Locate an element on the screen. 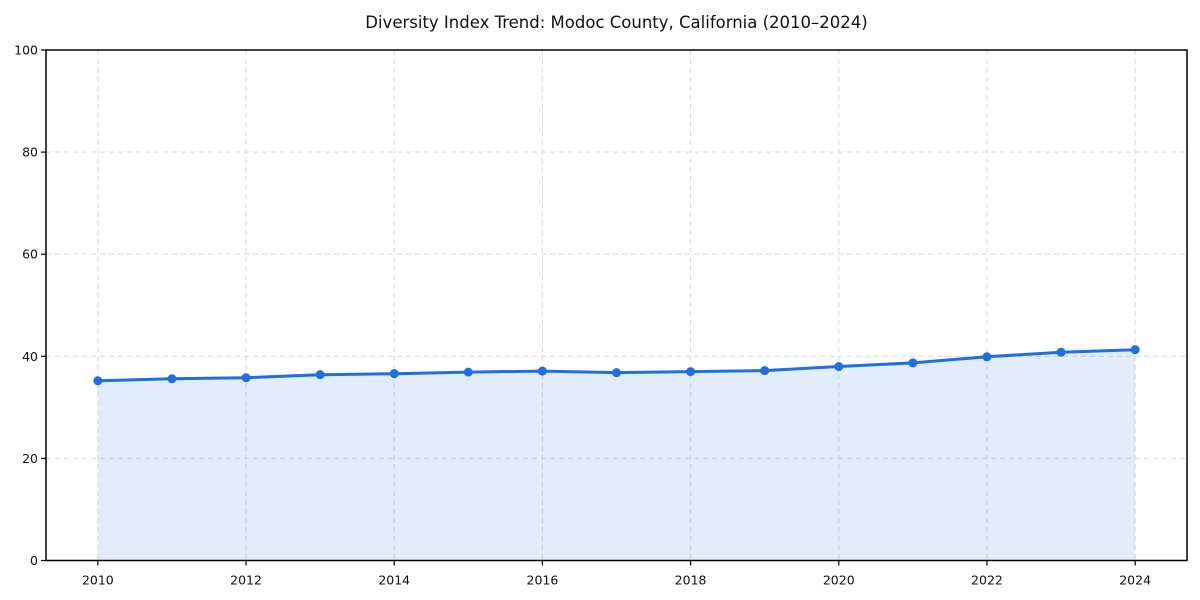  data-point-2017 is located at coordinates (616, 373).